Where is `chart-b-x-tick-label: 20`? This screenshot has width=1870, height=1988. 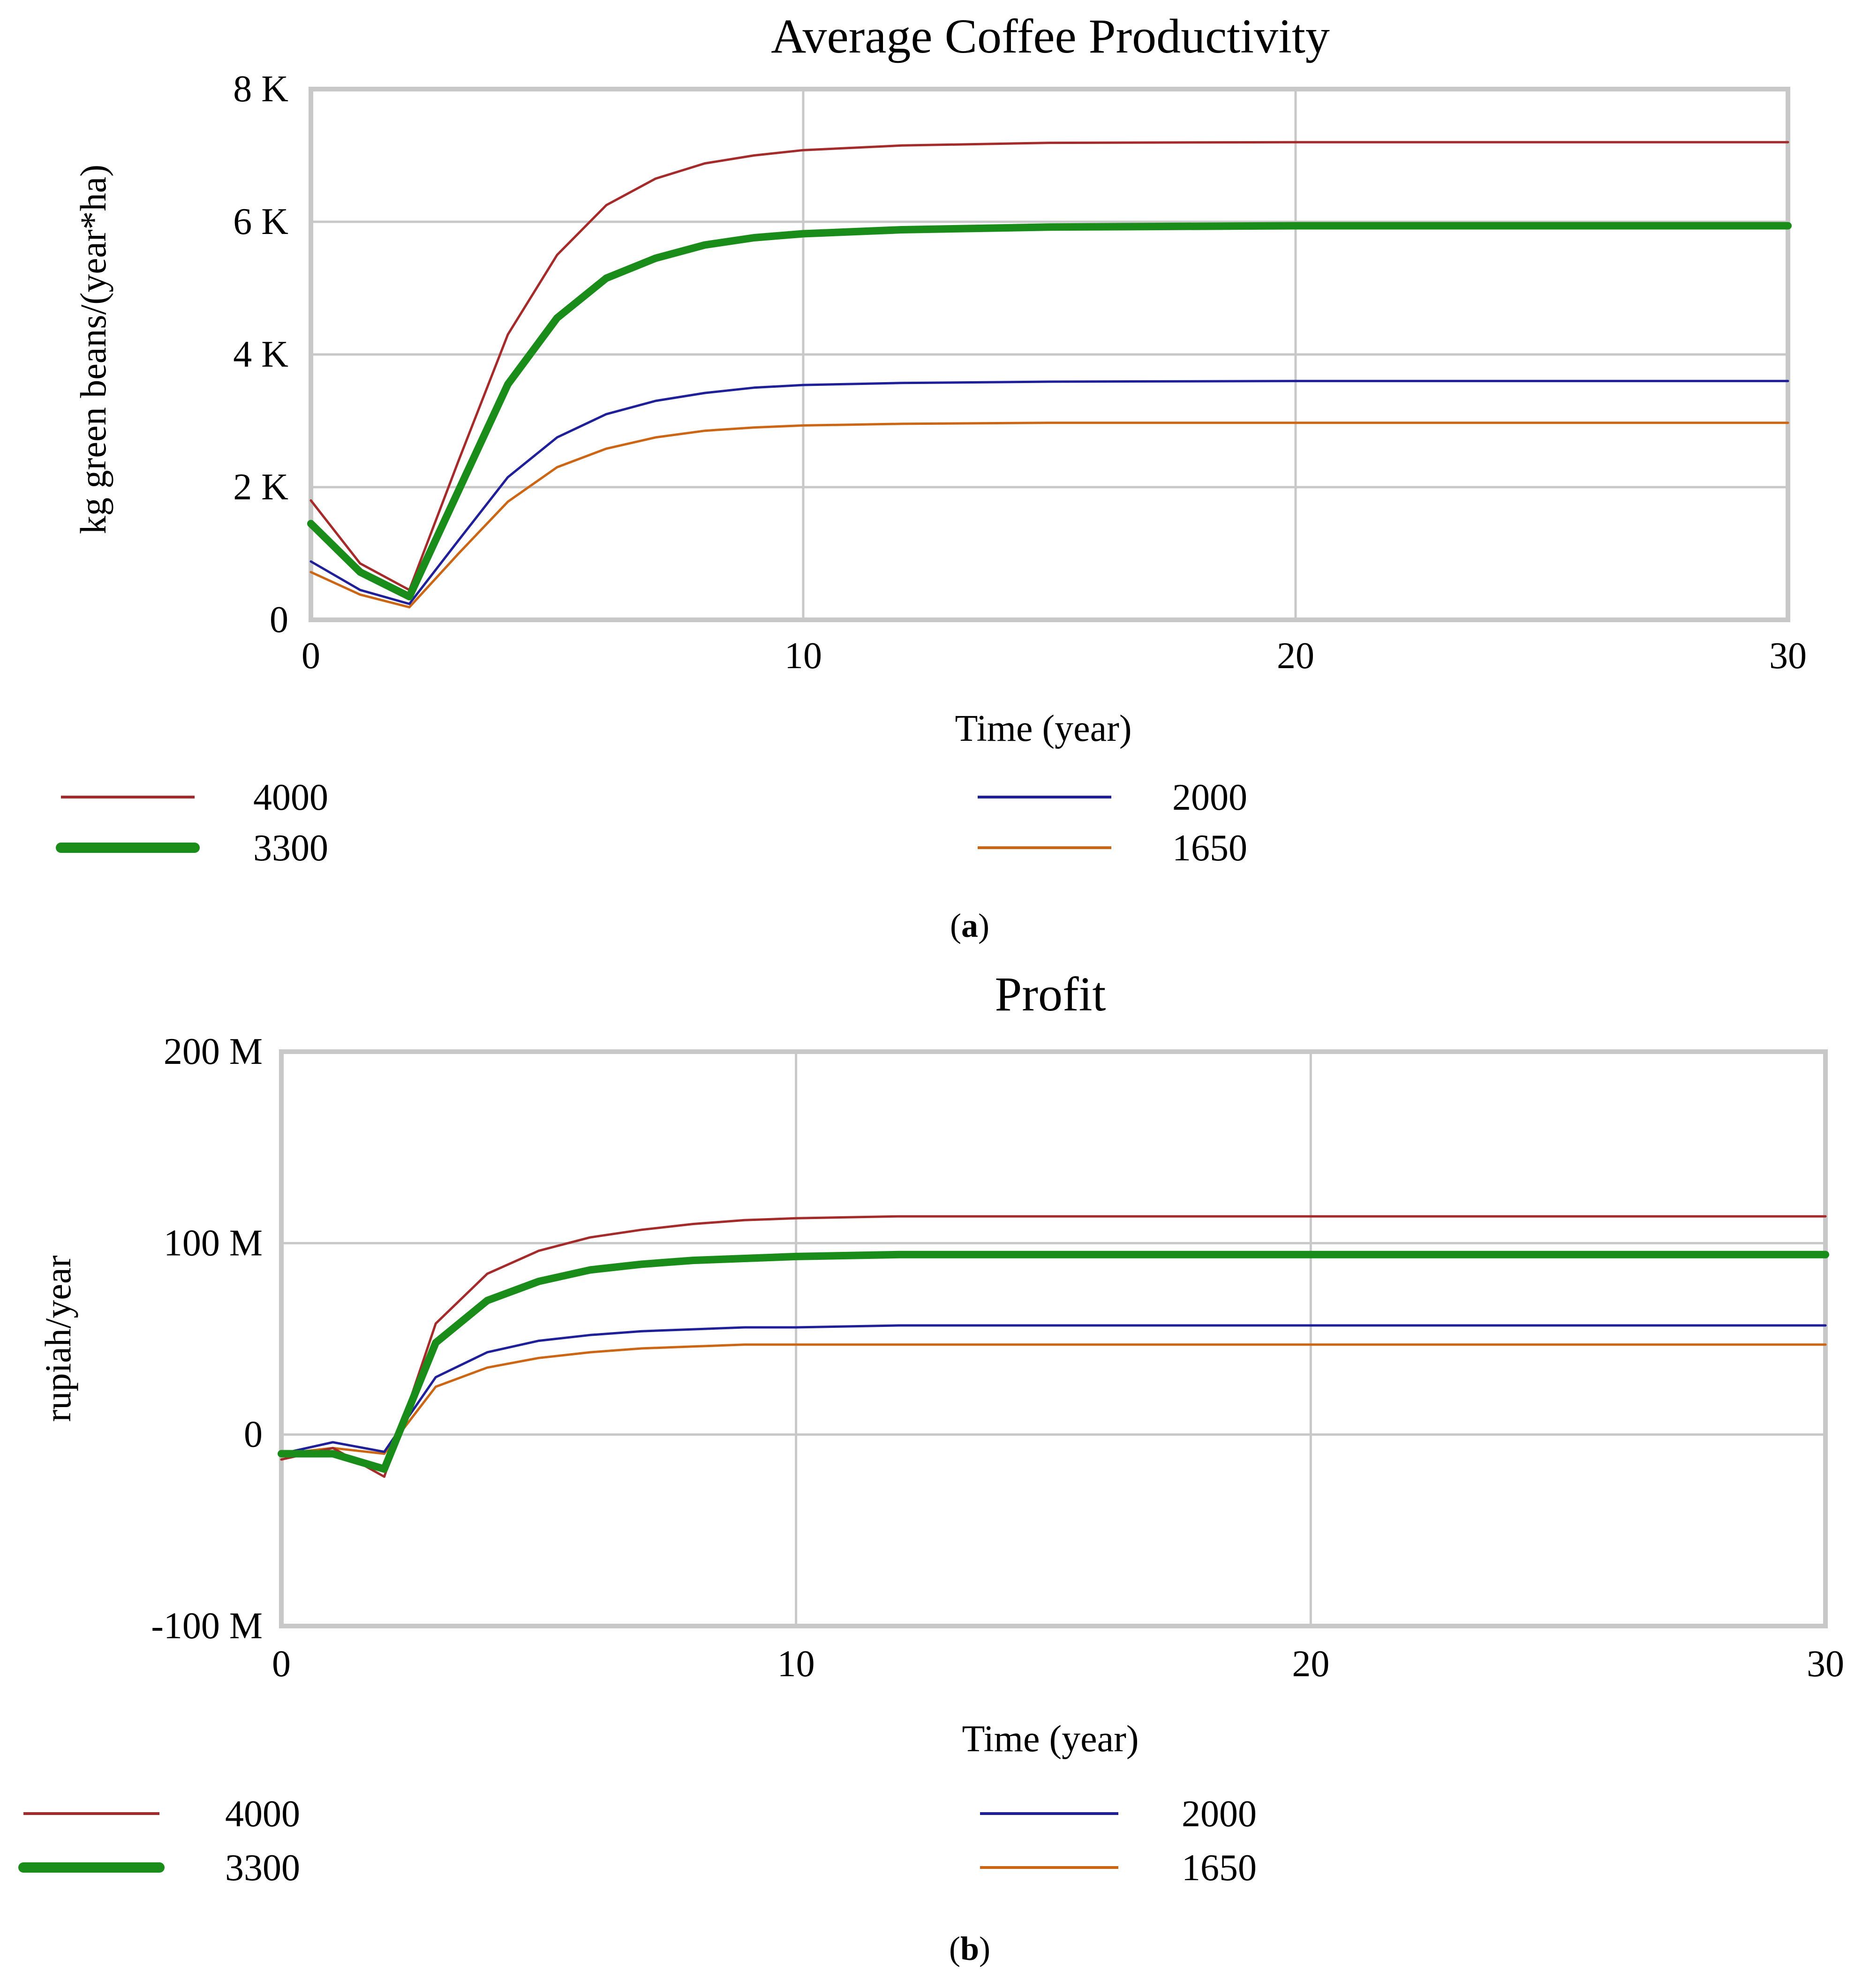
chart-b-x-tick-label: 20 is located at coordinates (1311, 1664).